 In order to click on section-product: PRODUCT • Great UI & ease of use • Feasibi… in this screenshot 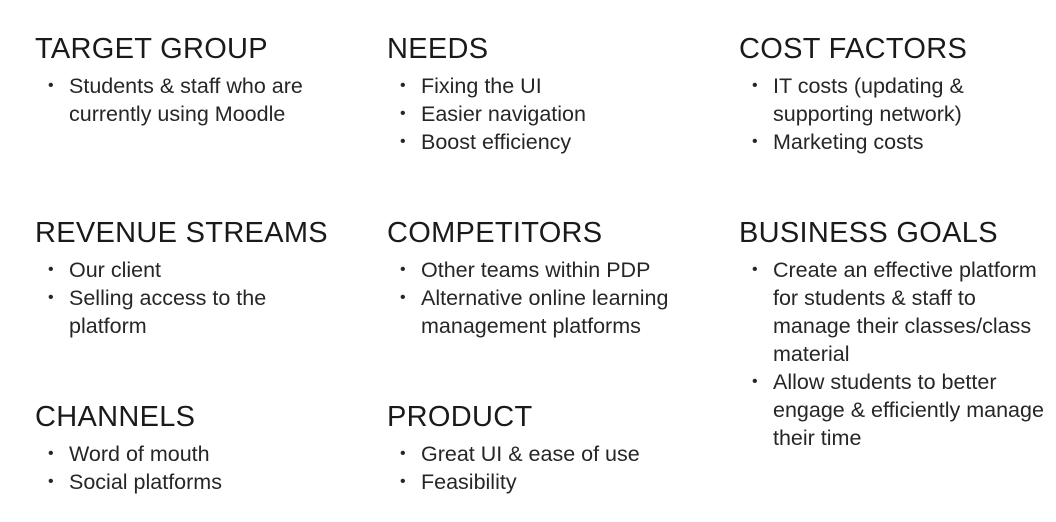, I will do `click(542, 449)`.